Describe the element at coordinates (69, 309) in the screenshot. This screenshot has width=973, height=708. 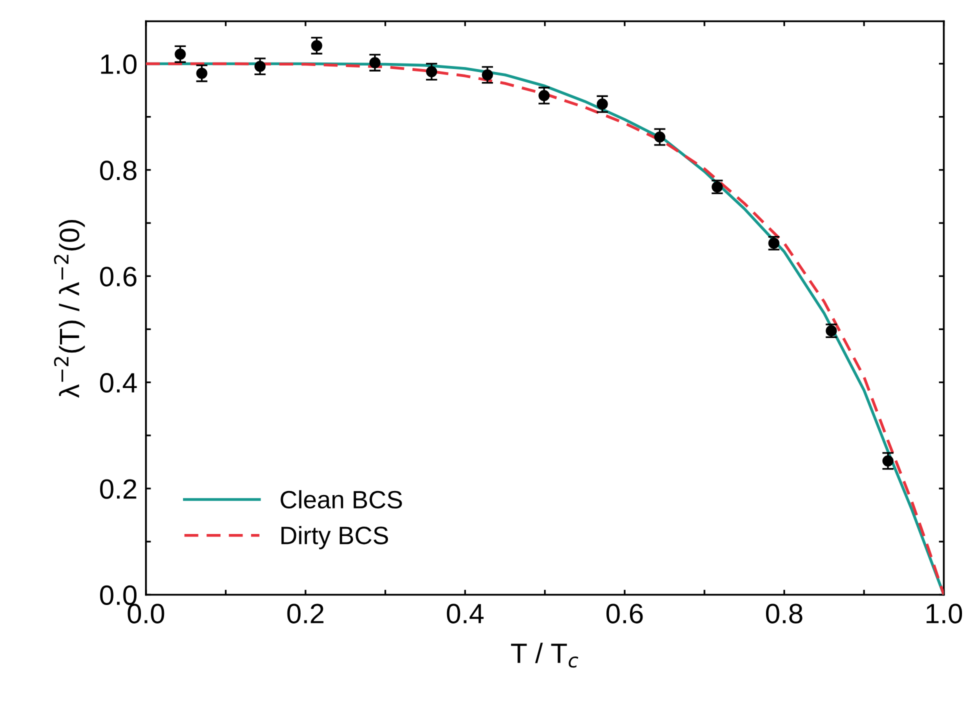
I see `y-axis-title: λ$^{−2}$(T) / λ$^{−2}$(0)` at that location.